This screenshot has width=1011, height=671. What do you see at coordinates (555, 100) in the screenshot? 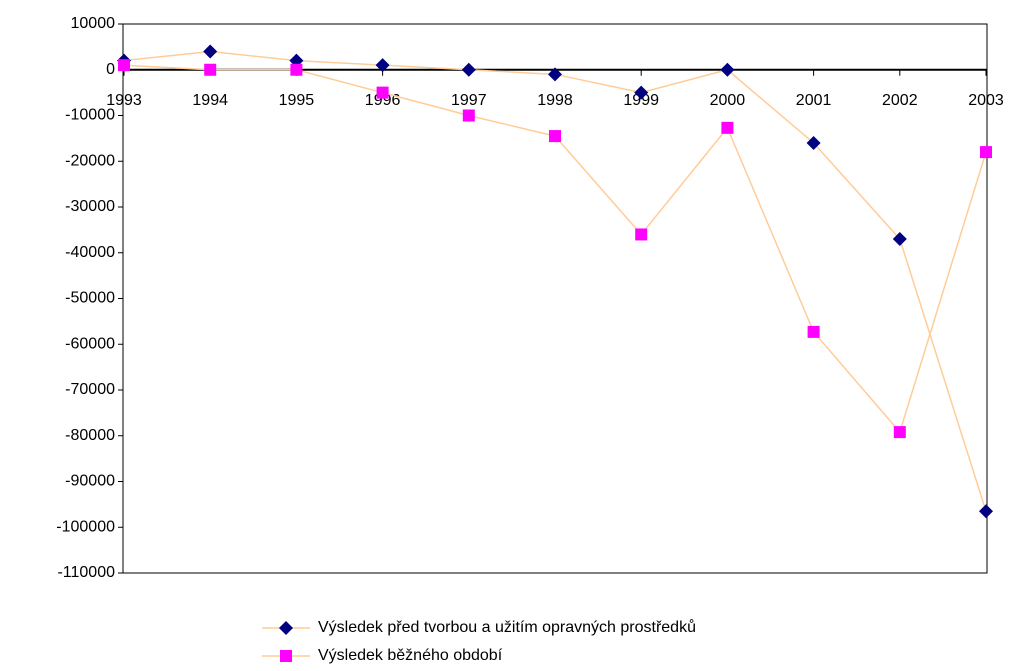
I see `x-tick-label: 1998` at bounding box center [555, 100].